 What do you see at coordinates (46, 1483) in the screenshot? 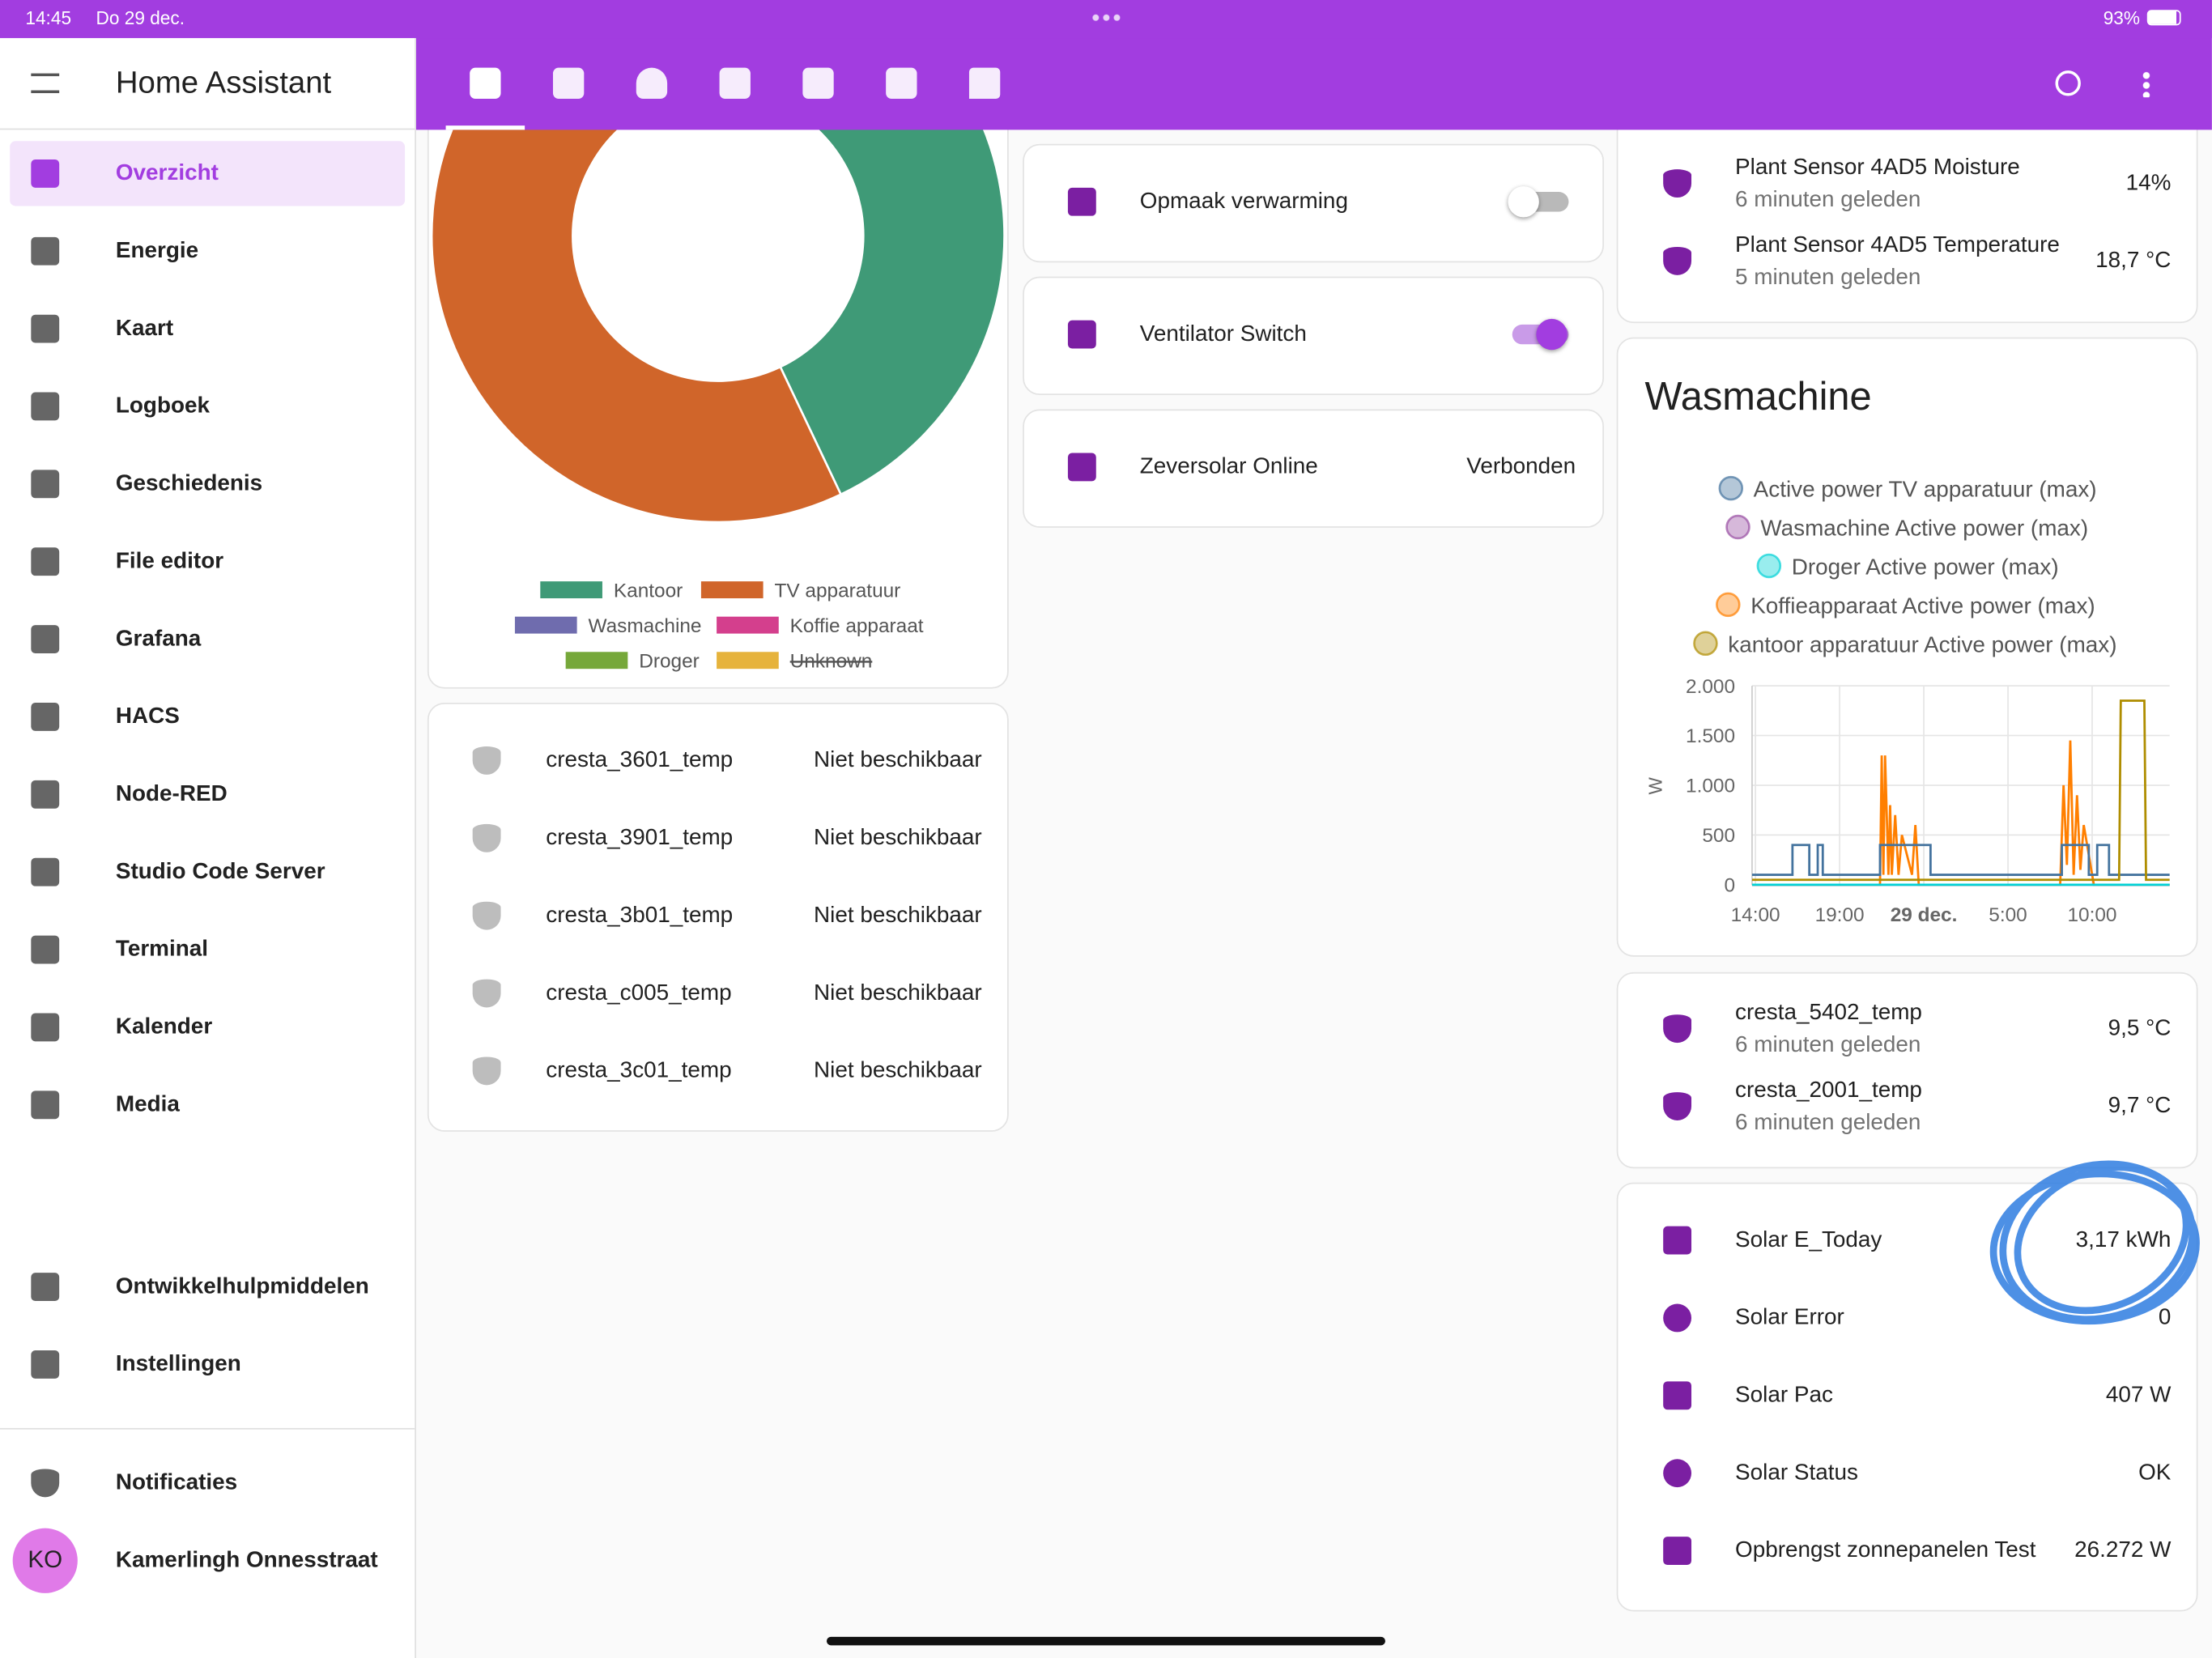
I see `bell-icon` at bounding box center [46, 1483].